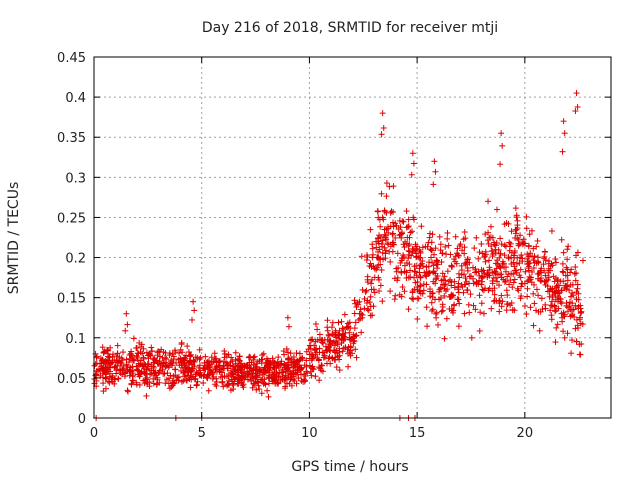 The height and width of the screenshot is (480, 640). Describe the element at coordinates (75, 339) in the screenshot. I see `y-tick-label: 0.1` at that location.